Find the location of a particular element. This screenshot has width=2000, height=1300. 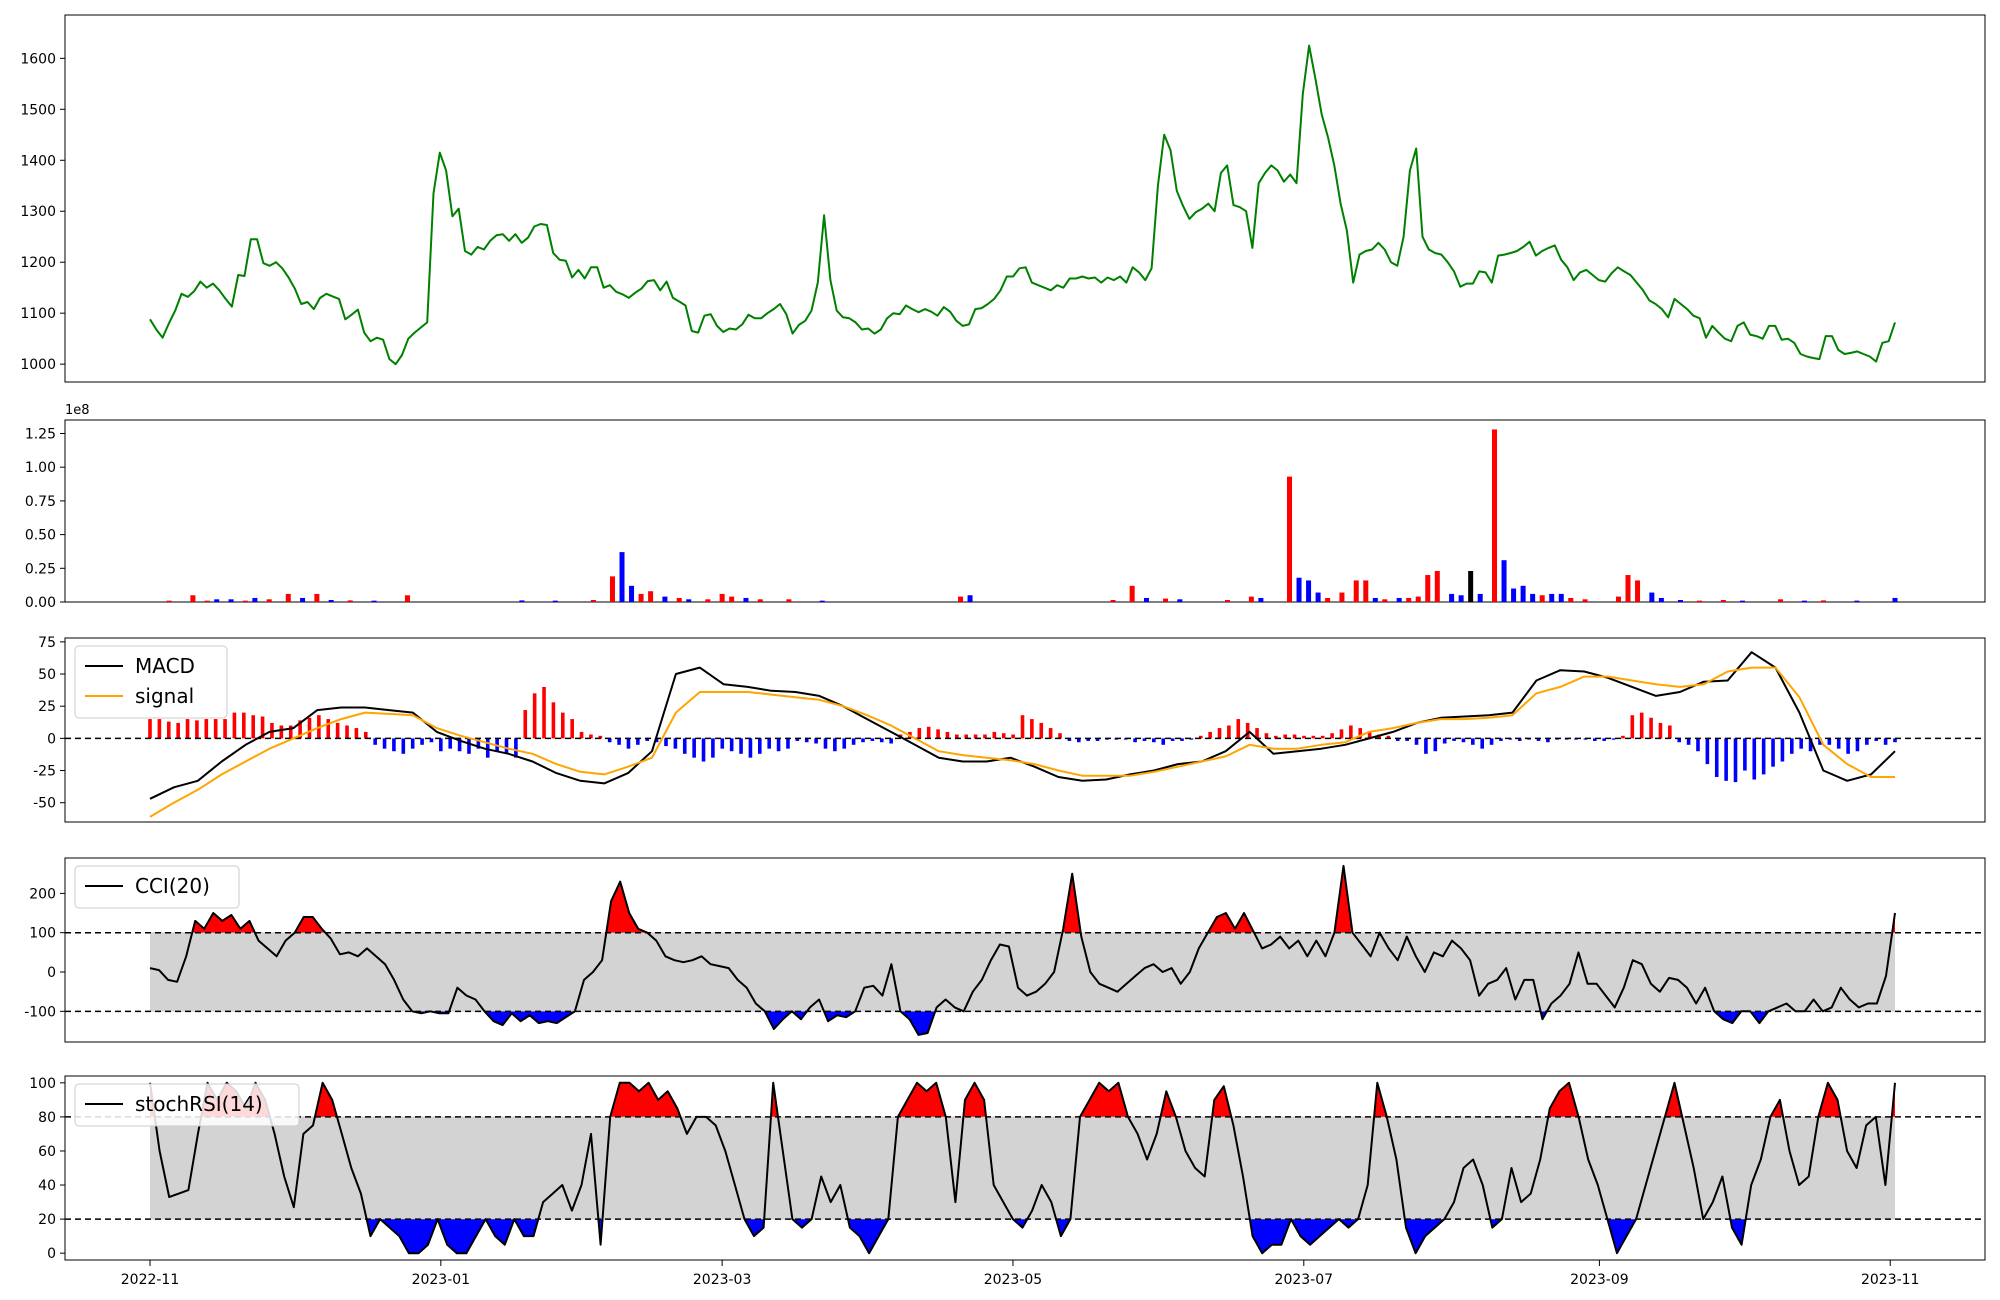

x-tick-label: 2022-11 is located at coordinates (150, 1280).